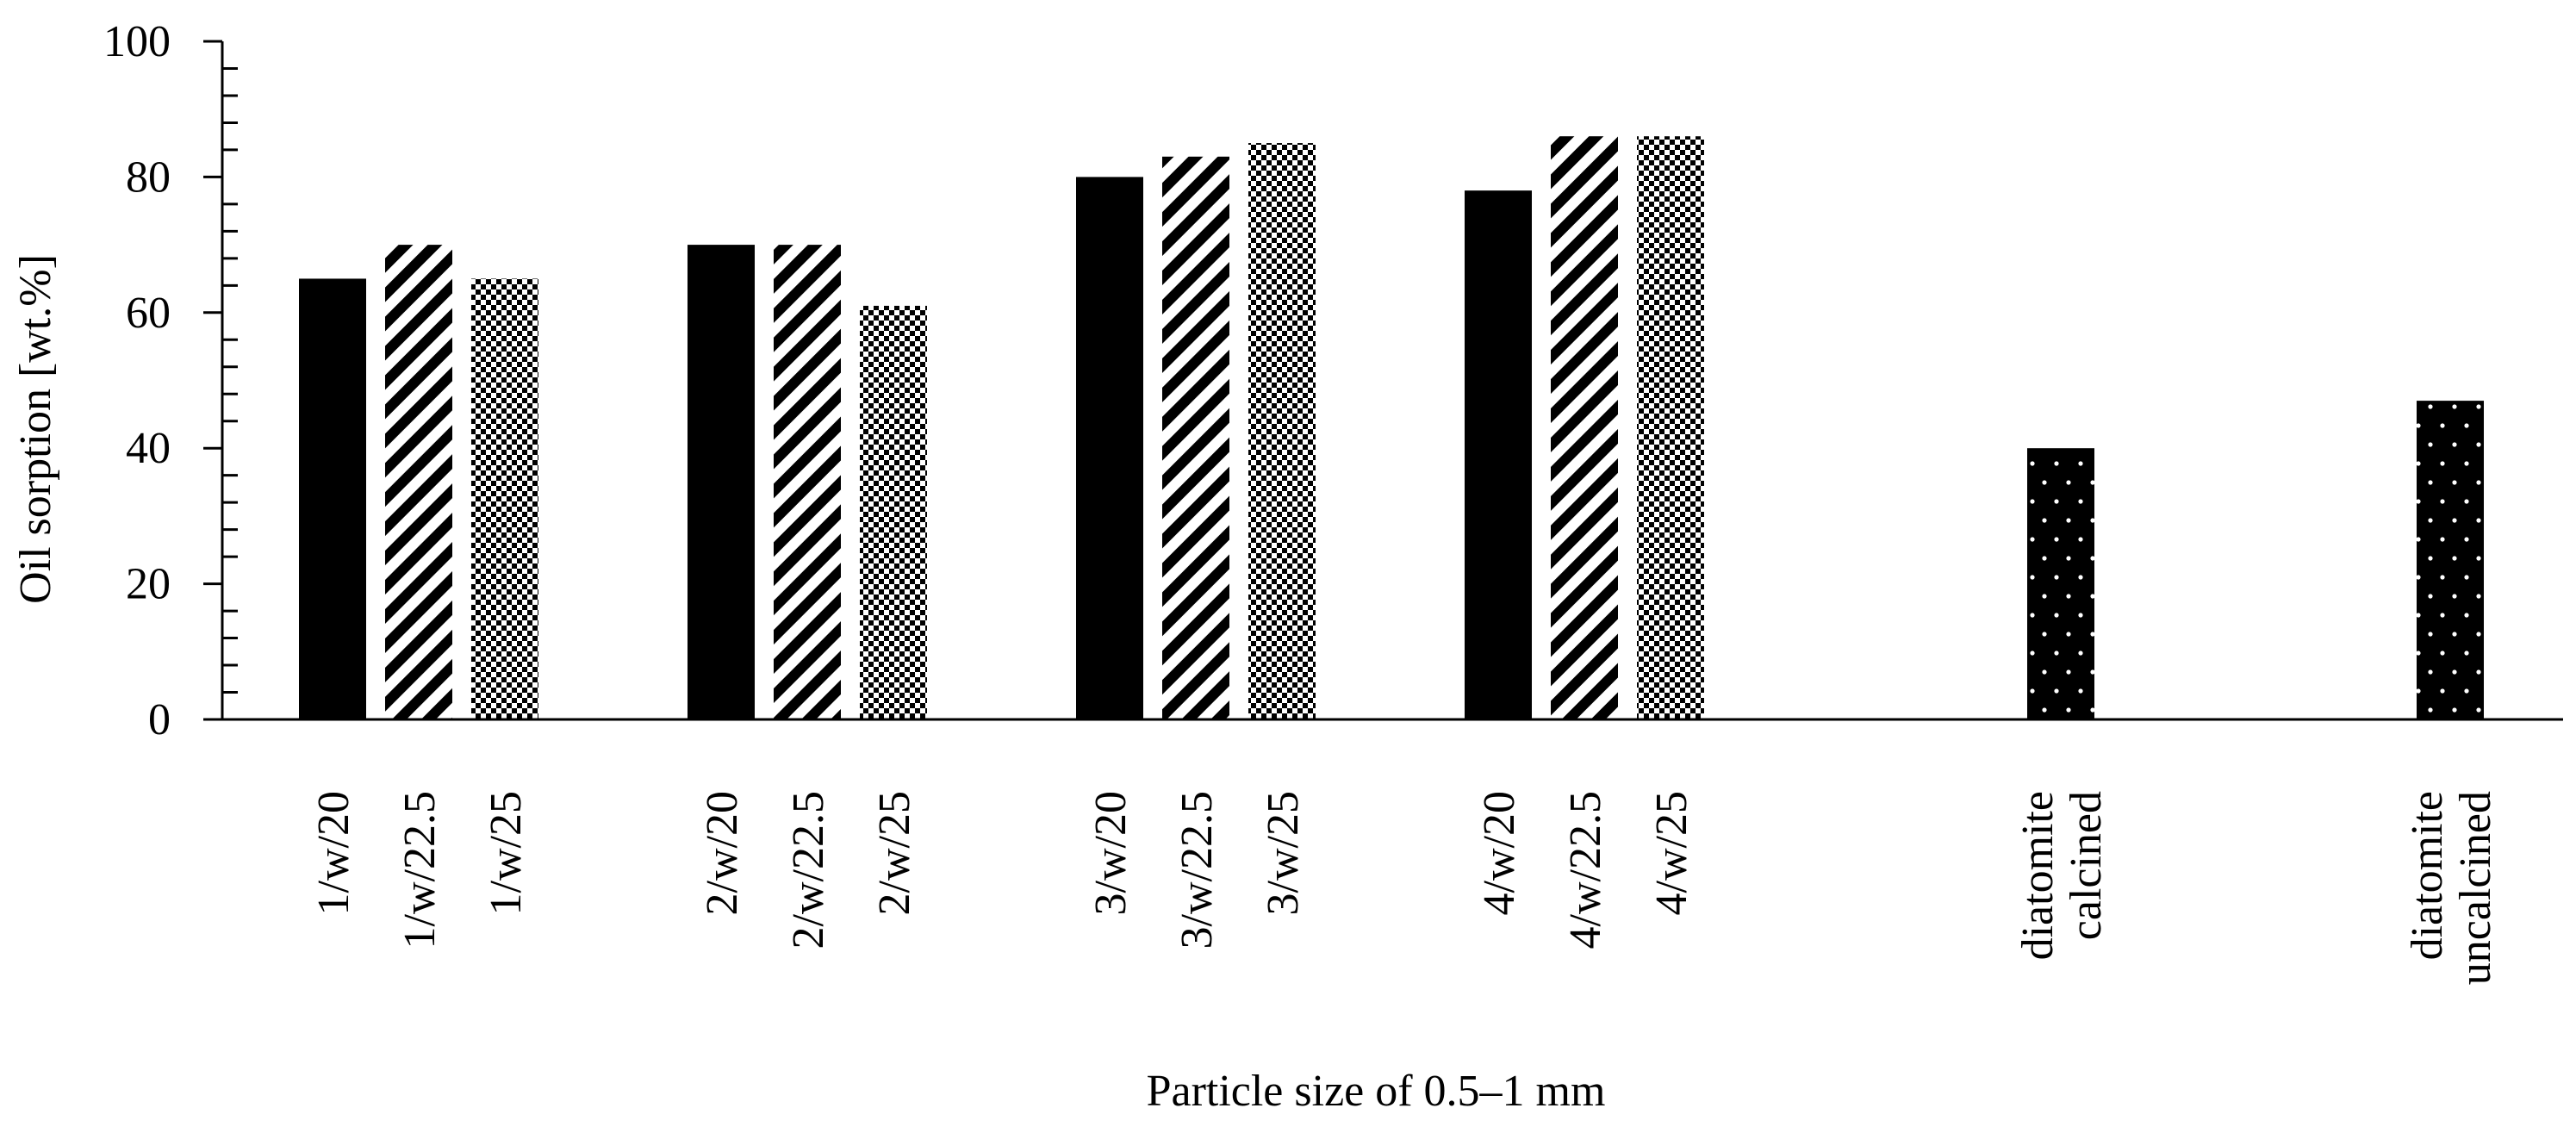 Image resolution: width=2576 pixels, height=1133 pixels. I want to click on x-category-label-line: 4/w/20, so click(1500, 853).